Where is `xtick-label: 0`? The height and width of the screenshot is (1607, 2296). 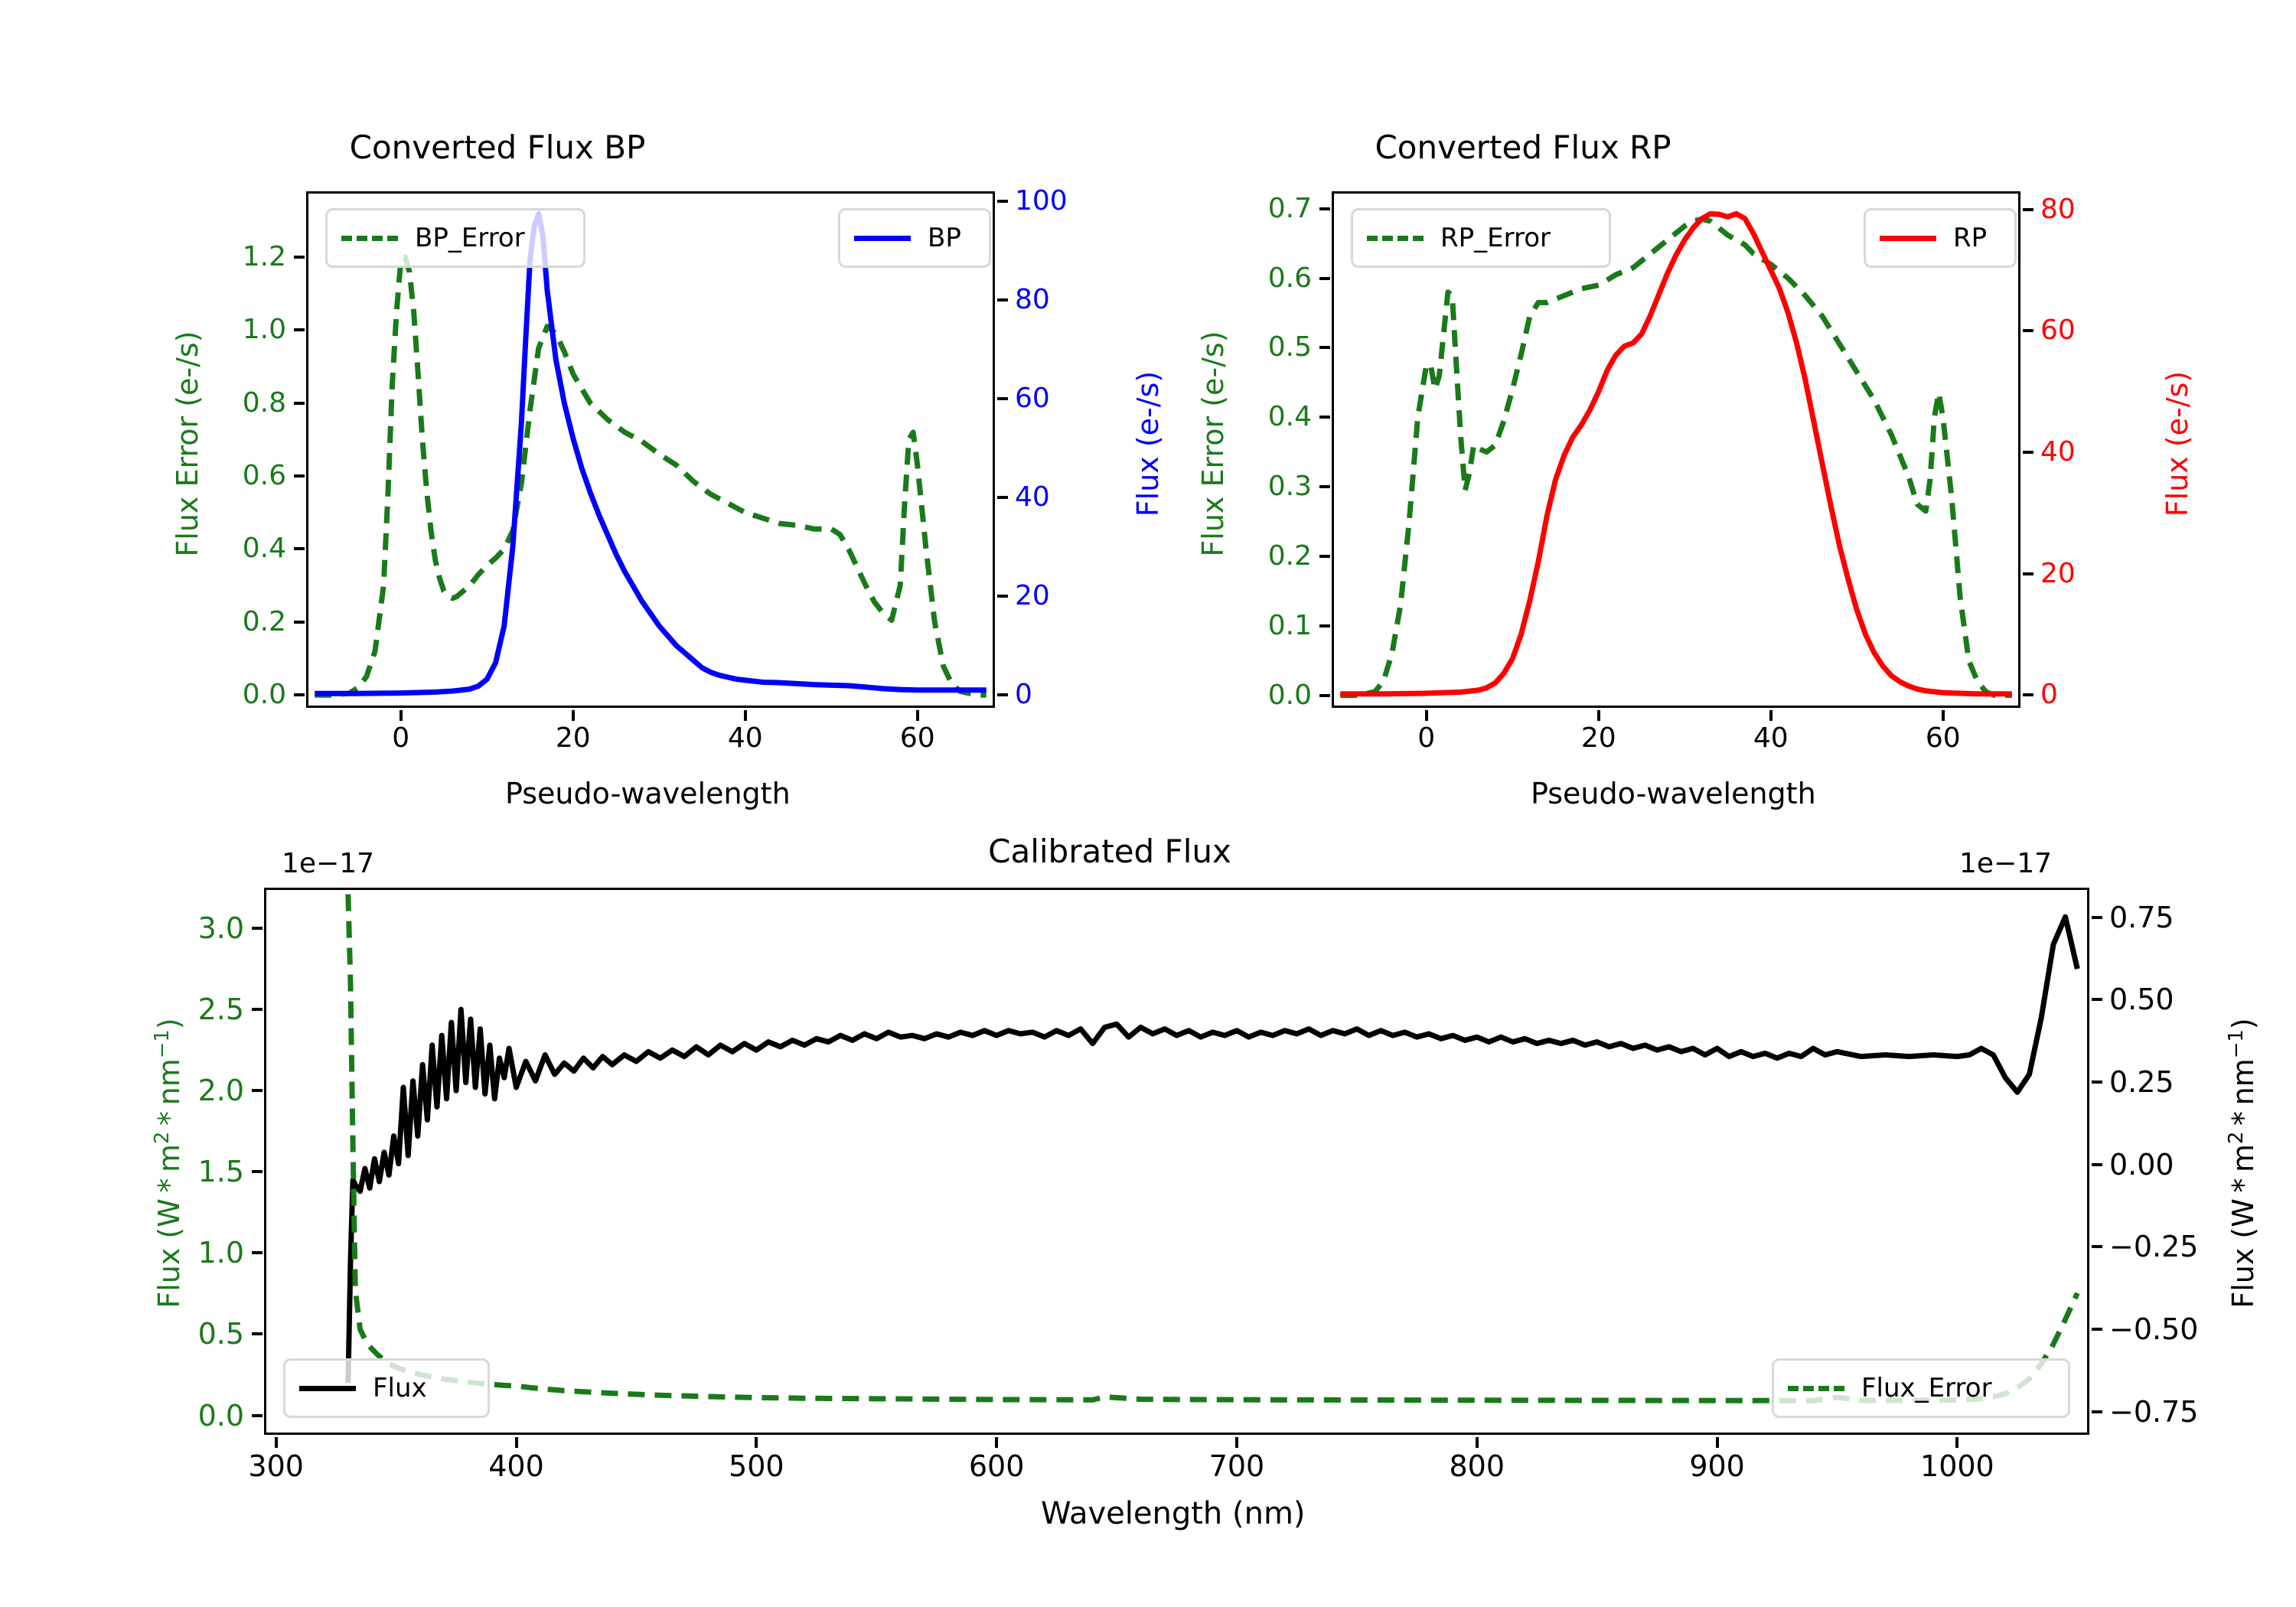 xtick-label: 0 is located at coordinates (401, 738).